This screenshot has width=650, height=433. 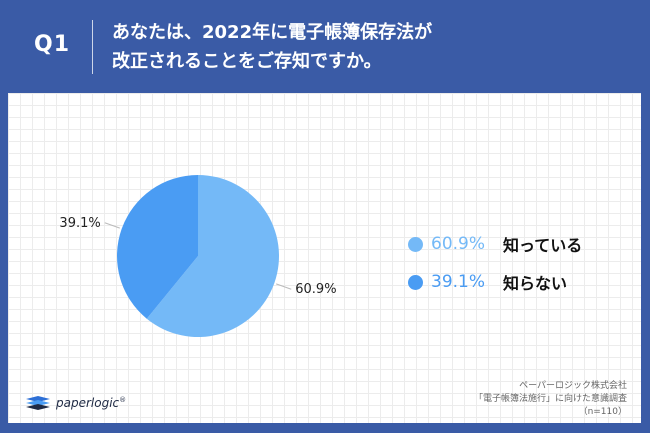 I want to click on slice-data-label: 60.9%, so click(x=315, y=289).